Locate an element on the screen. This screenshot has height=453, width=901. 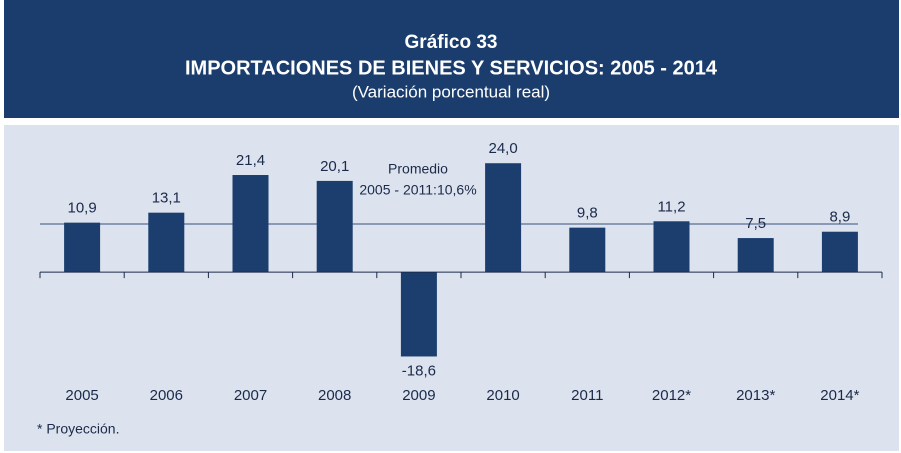
footnote: * Proyección. is located at coordinates (78, 429).